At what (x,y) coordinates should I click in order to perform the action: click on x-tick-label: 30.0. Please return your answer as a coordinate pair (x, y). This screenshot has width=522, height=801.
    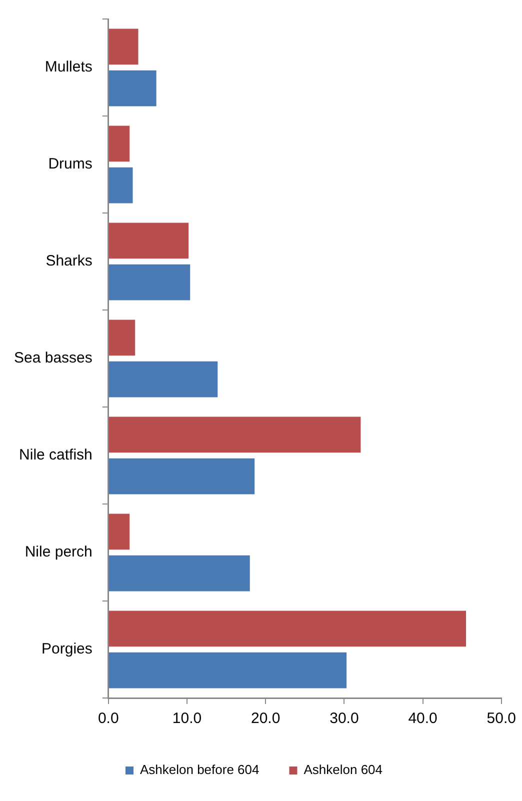
    Looking at the image, I should click on (344, 719).